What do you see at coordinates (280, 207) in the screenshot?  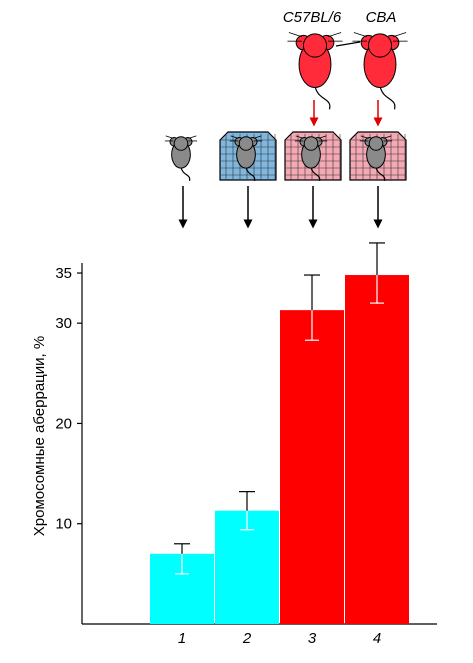 I see `black-arrows-group` at bounding box center [280, 207].